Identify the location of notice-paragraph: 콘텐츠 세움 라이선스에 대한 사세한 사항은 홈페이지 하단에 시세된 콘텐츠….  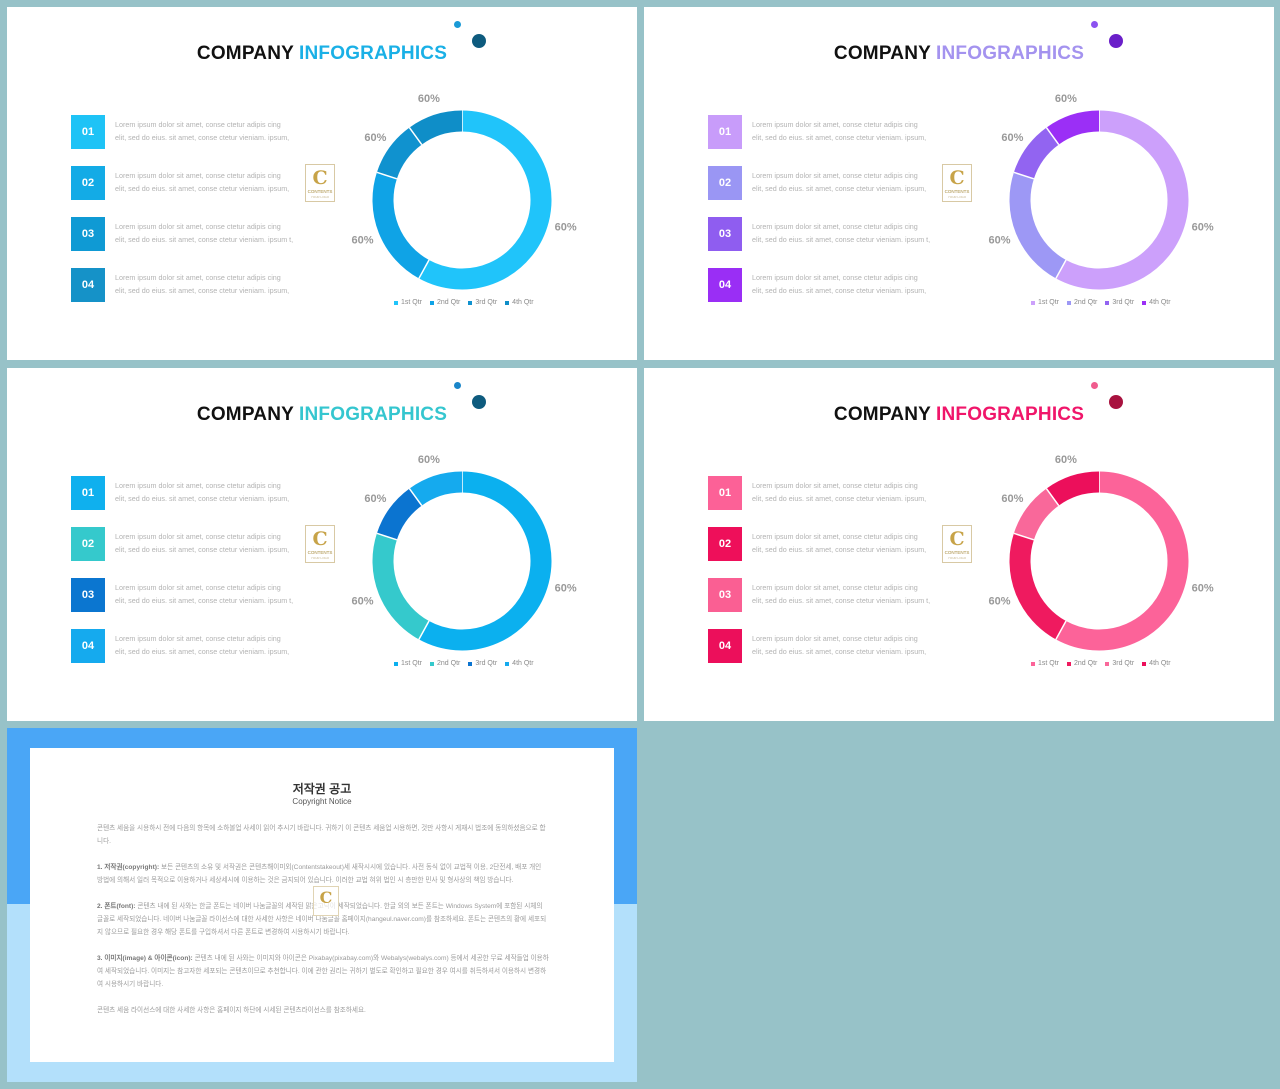
(231, 1010).